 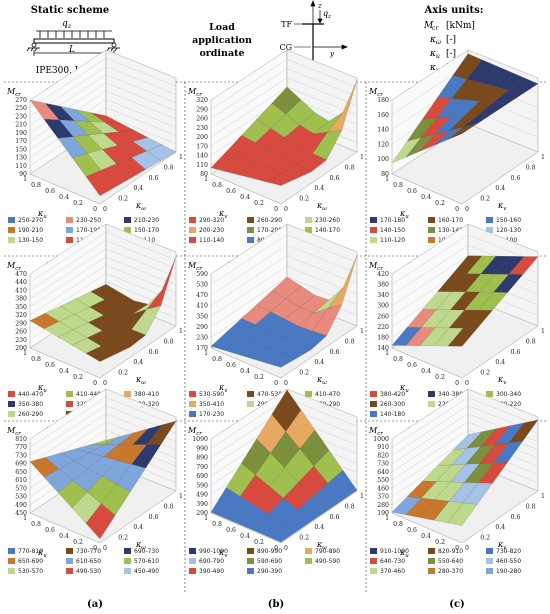 What do you see at coordinates (30, 571) in the screenshot?
I see `legend-label: 530-570` at bounding box center [30, 571].